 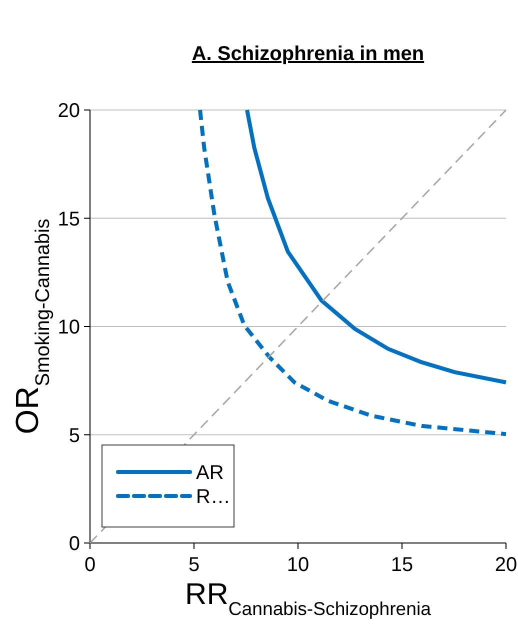 I want to click on y-tick-label: 5, so click(x=74, y=435).